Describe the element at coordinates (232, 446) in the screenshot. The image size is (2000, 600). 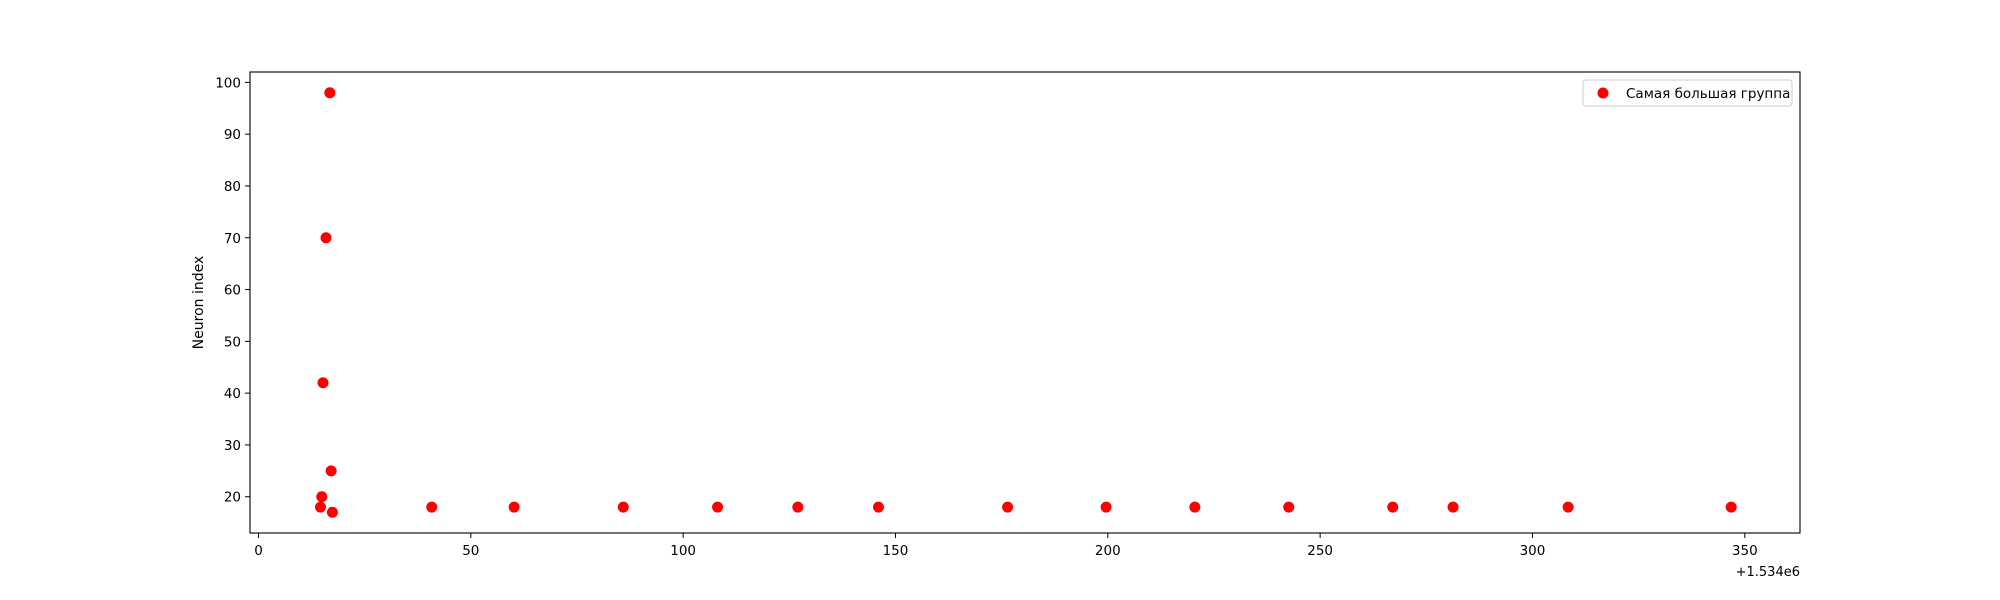
I see `y-tick-label: 30` at that location.